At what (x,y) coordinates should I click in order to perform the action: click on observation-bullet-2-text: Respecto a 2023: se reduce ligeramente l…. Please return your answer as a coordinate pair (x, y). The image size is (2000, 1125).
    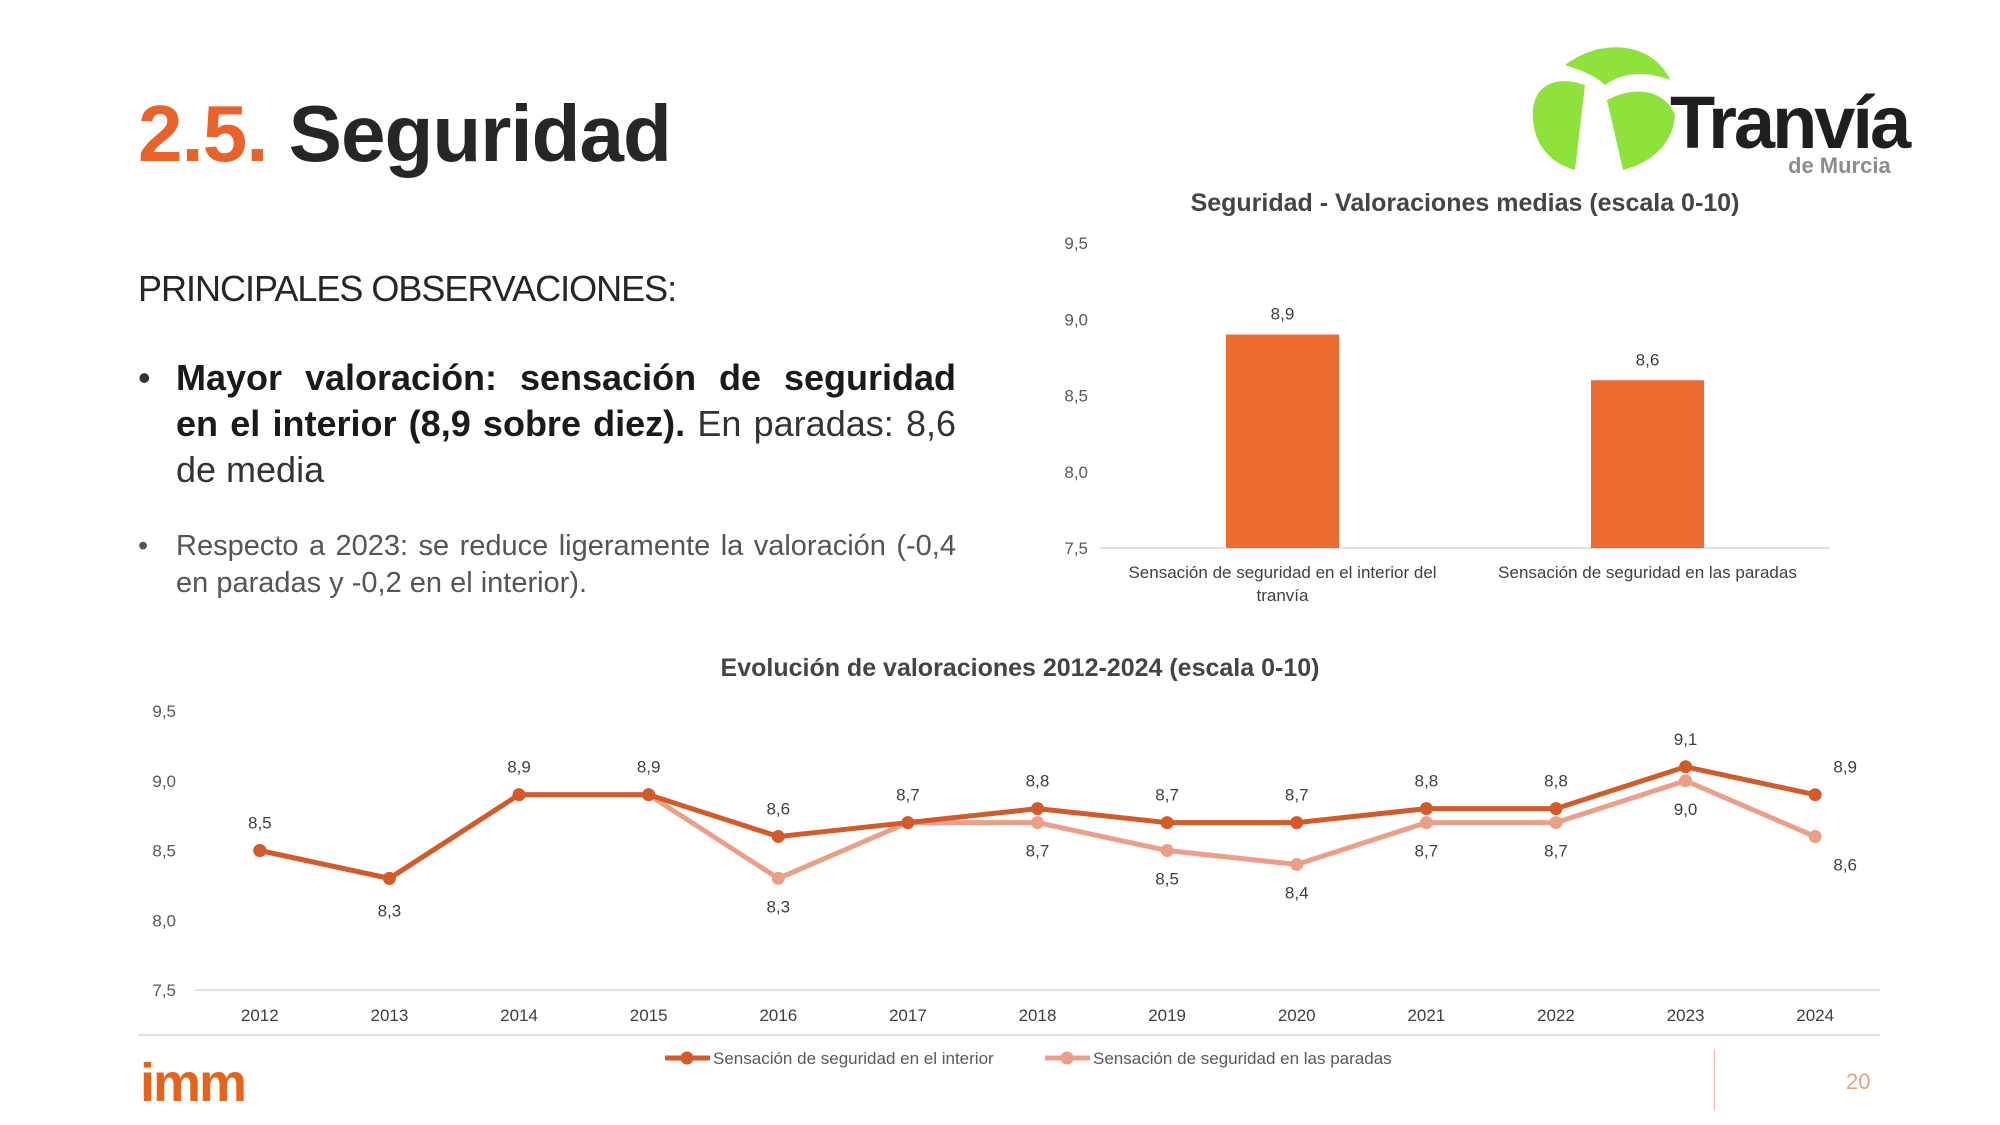
    Looking at the image, I should click on (566, 564).